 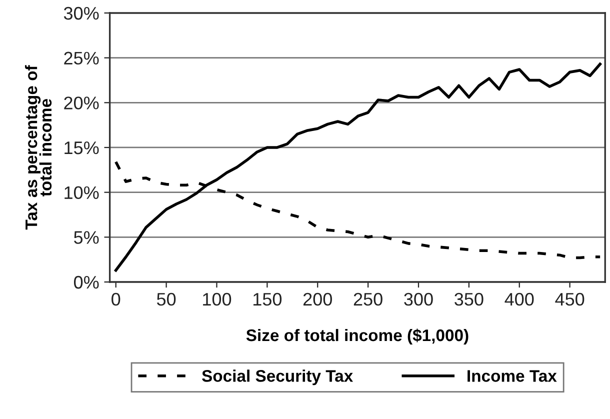 What do you see at coordinates (81, 148) in the screenshot?
I see `y-tick-label: 15%` at bounding box center [81, 148].